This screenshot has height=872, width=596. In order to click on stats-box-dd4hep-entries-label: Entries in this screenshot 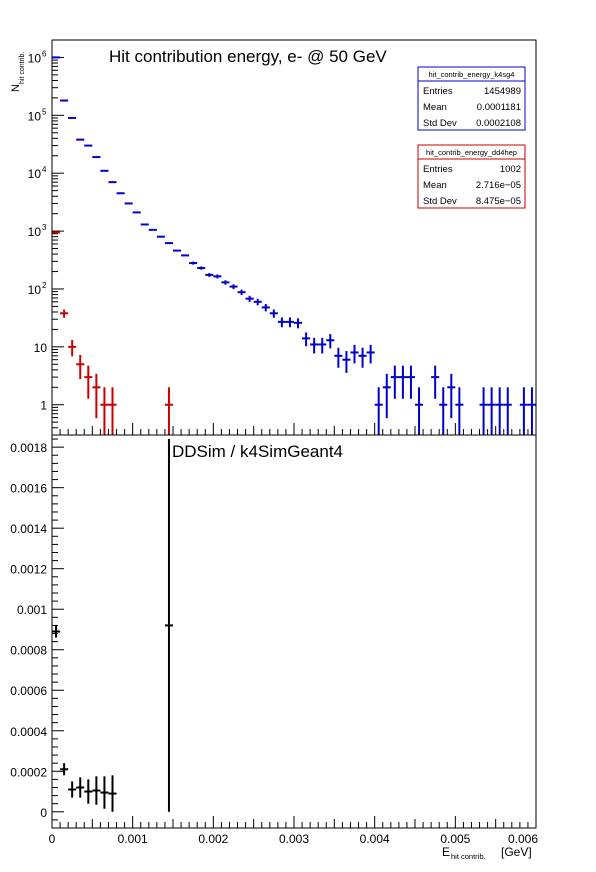, I will do `click(438, 169)`.